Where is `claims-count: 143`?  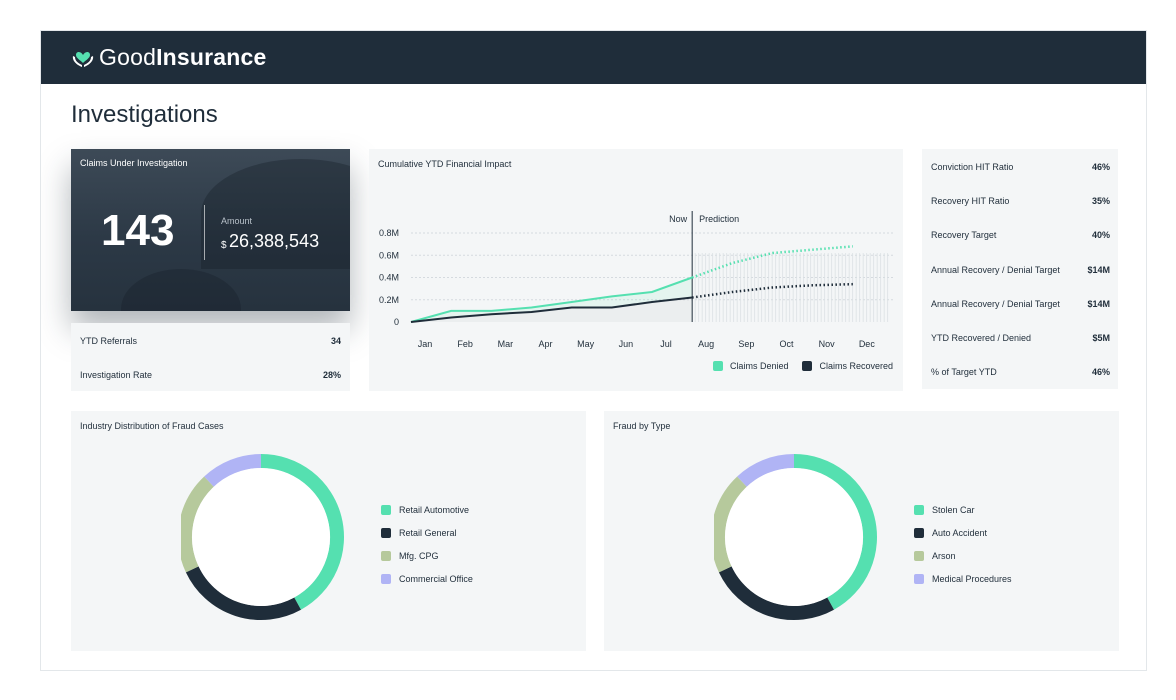 claims-count: 143 is located at coordinates (138, 230).